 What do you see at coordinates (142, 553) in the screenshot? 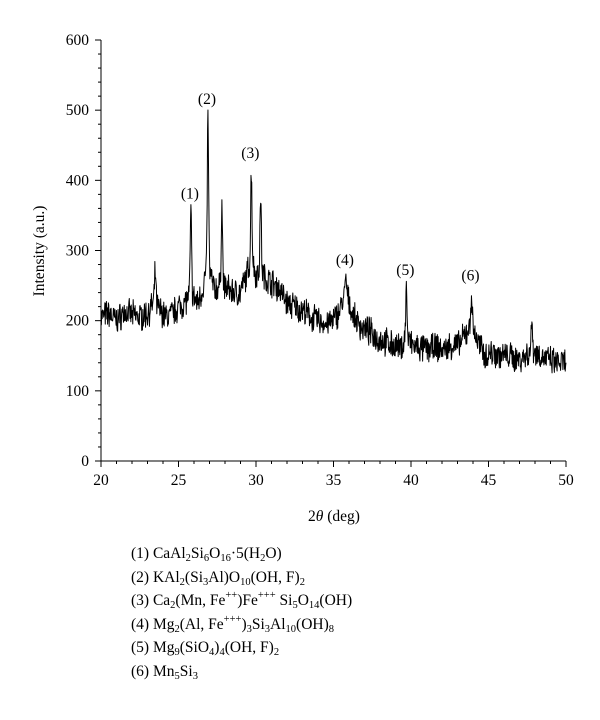
I see `legend-number: (1)` at bounding box center [142, 553].